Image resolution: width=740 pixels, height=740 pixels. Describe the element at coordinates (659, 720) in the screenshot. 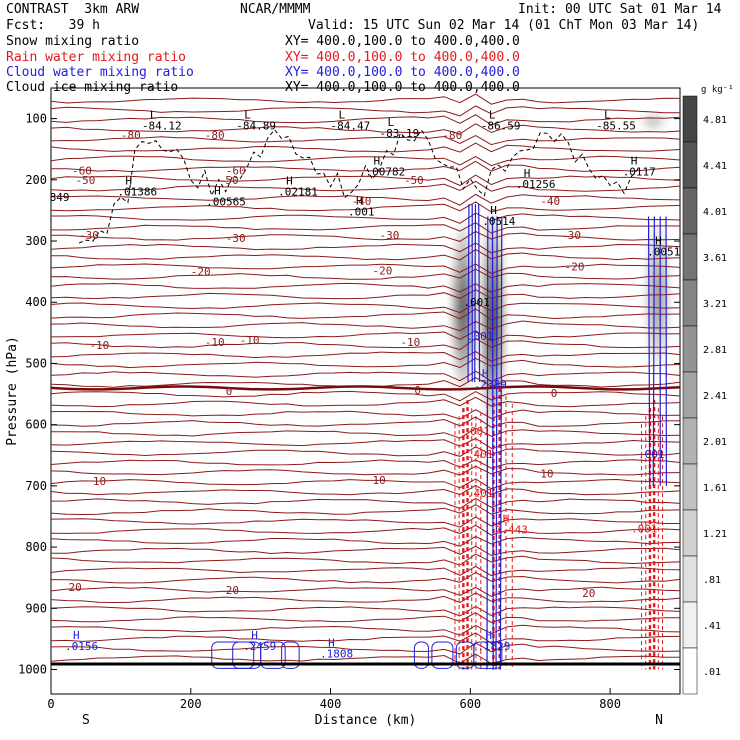

I see `north-endpoint-label: N` at that location.